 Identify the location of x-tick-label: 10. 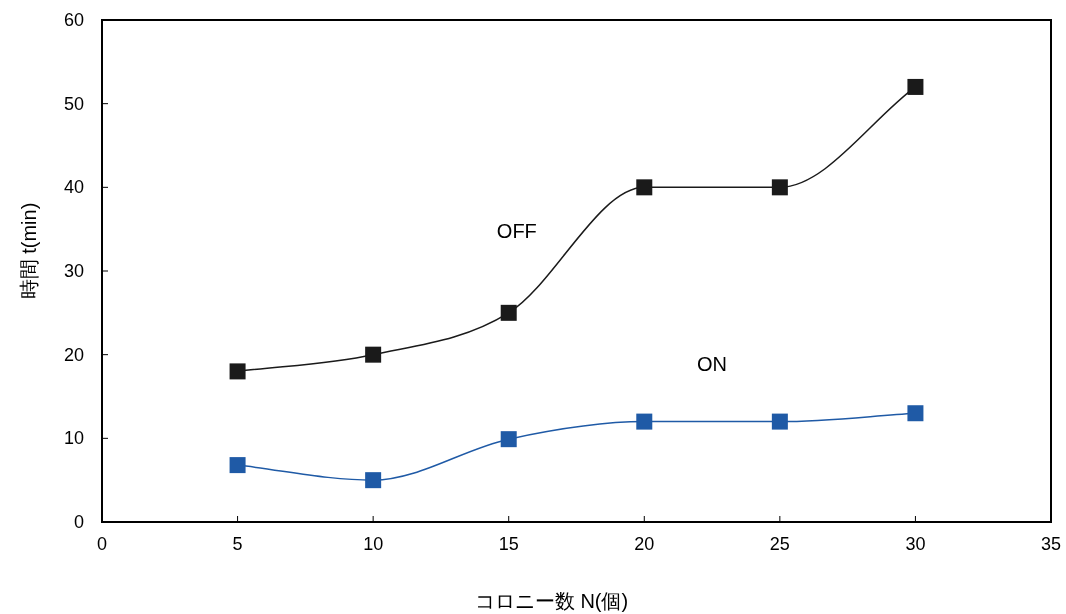
(373, 544).